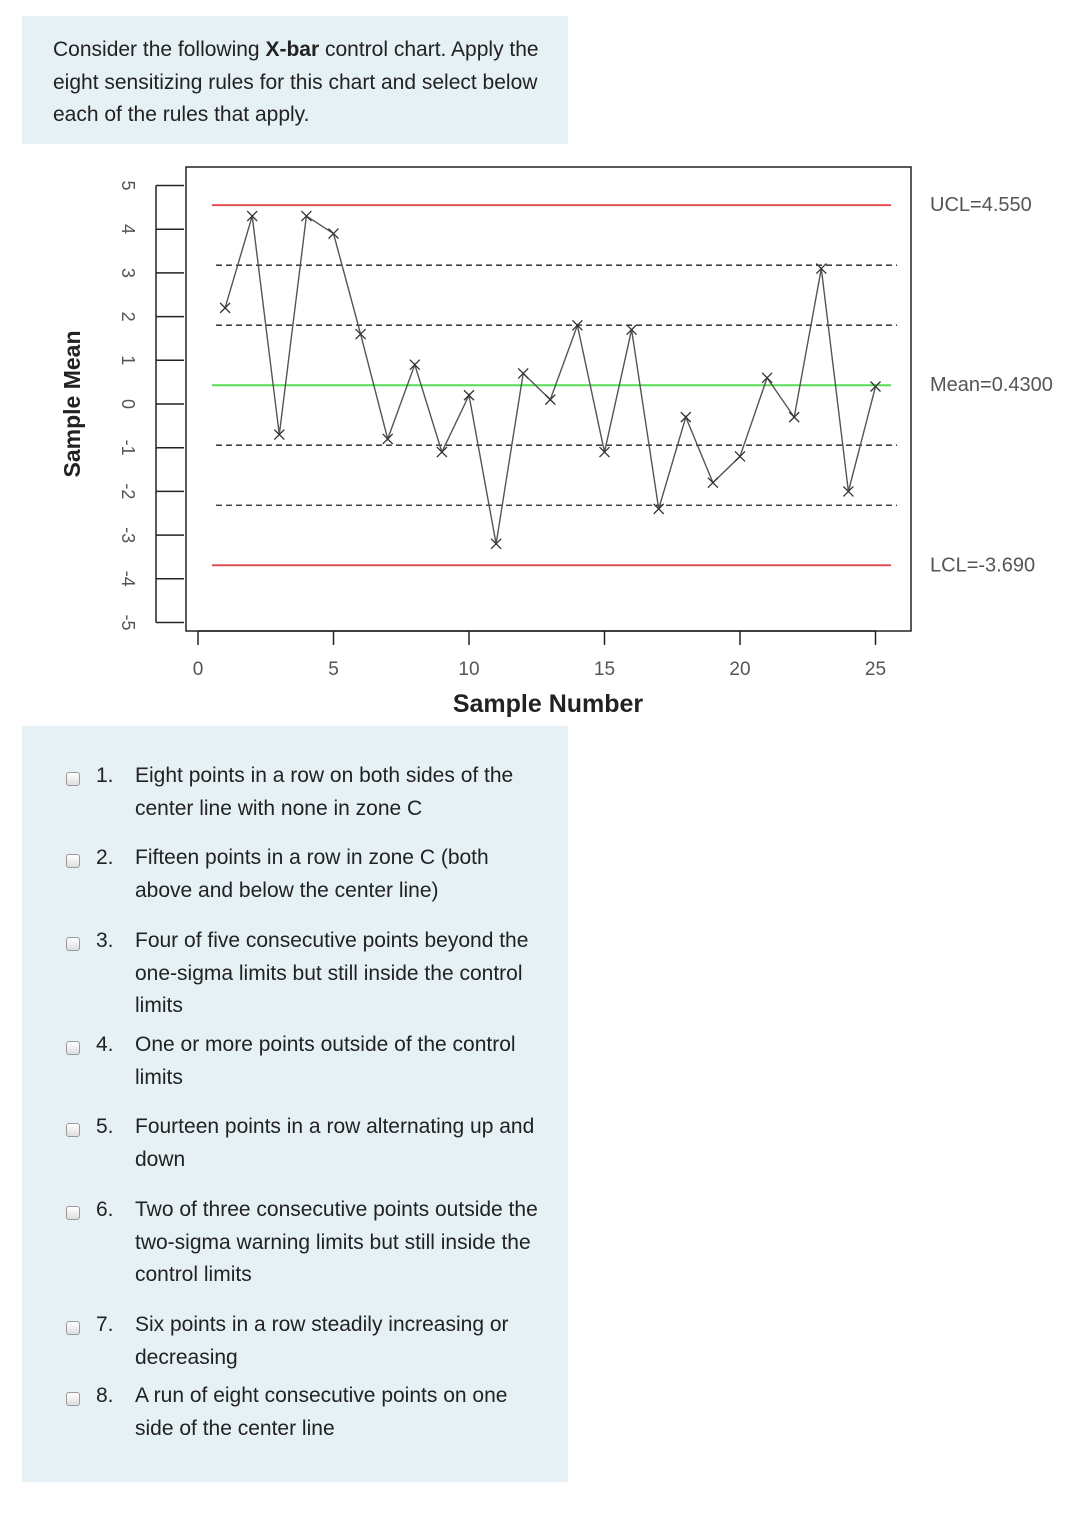 The image size is (1080, 1526). I want to click on y-axis-title: Sample Mean, so click(72, 404).